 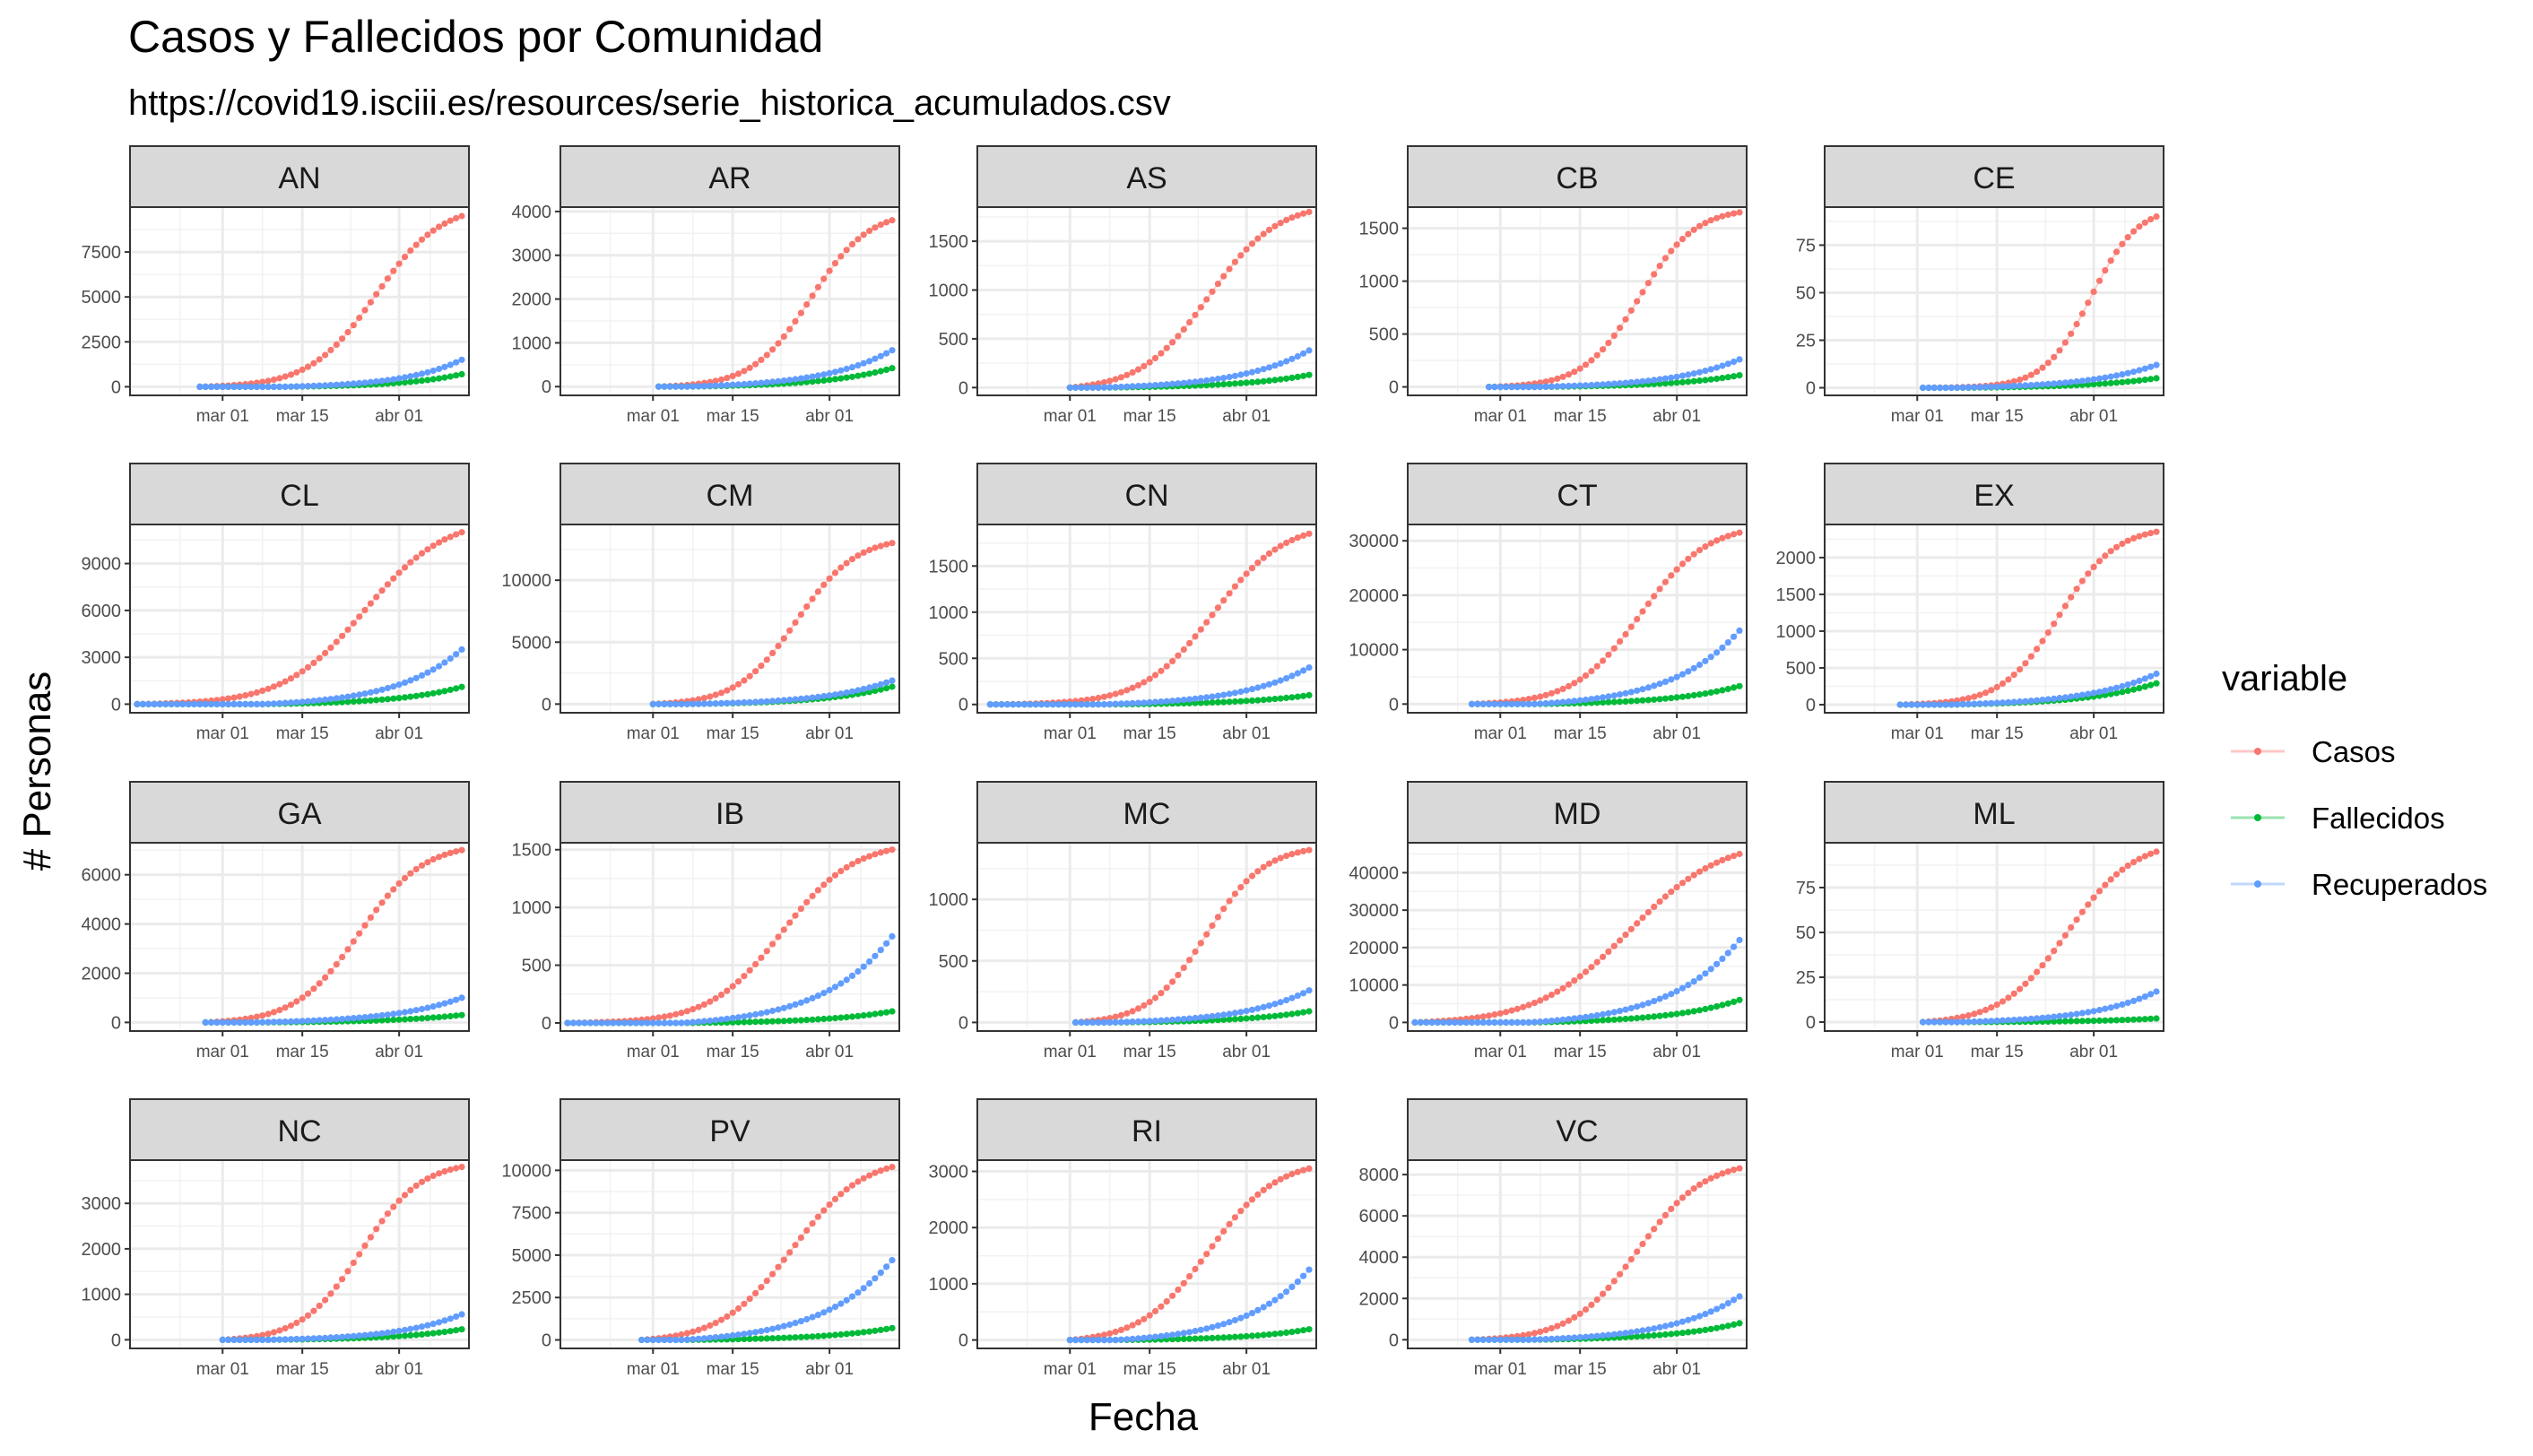 I want to click on y-tick-label: 10000, so click(x=526, y=581).